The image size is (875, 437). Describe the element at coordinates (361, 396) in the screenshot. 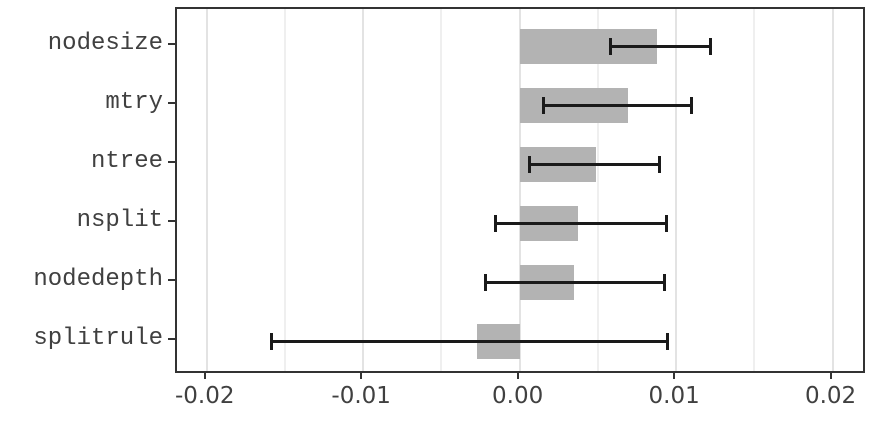

I see `x-axis-label--0.01: -0.01` at that location.